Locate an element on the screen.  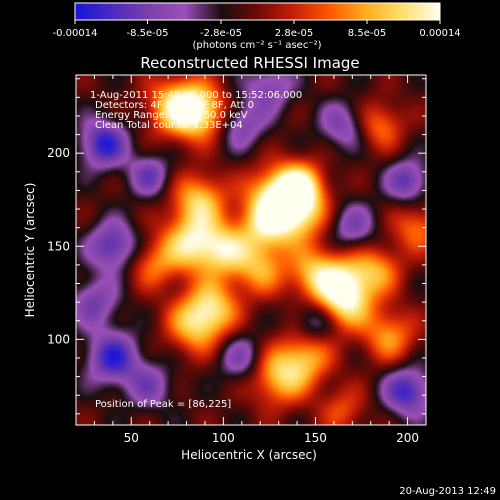
colorbar-unit-label: (photons cm⁻² s⁻¹ asec⁻²) is located at coordinates (256, 45).